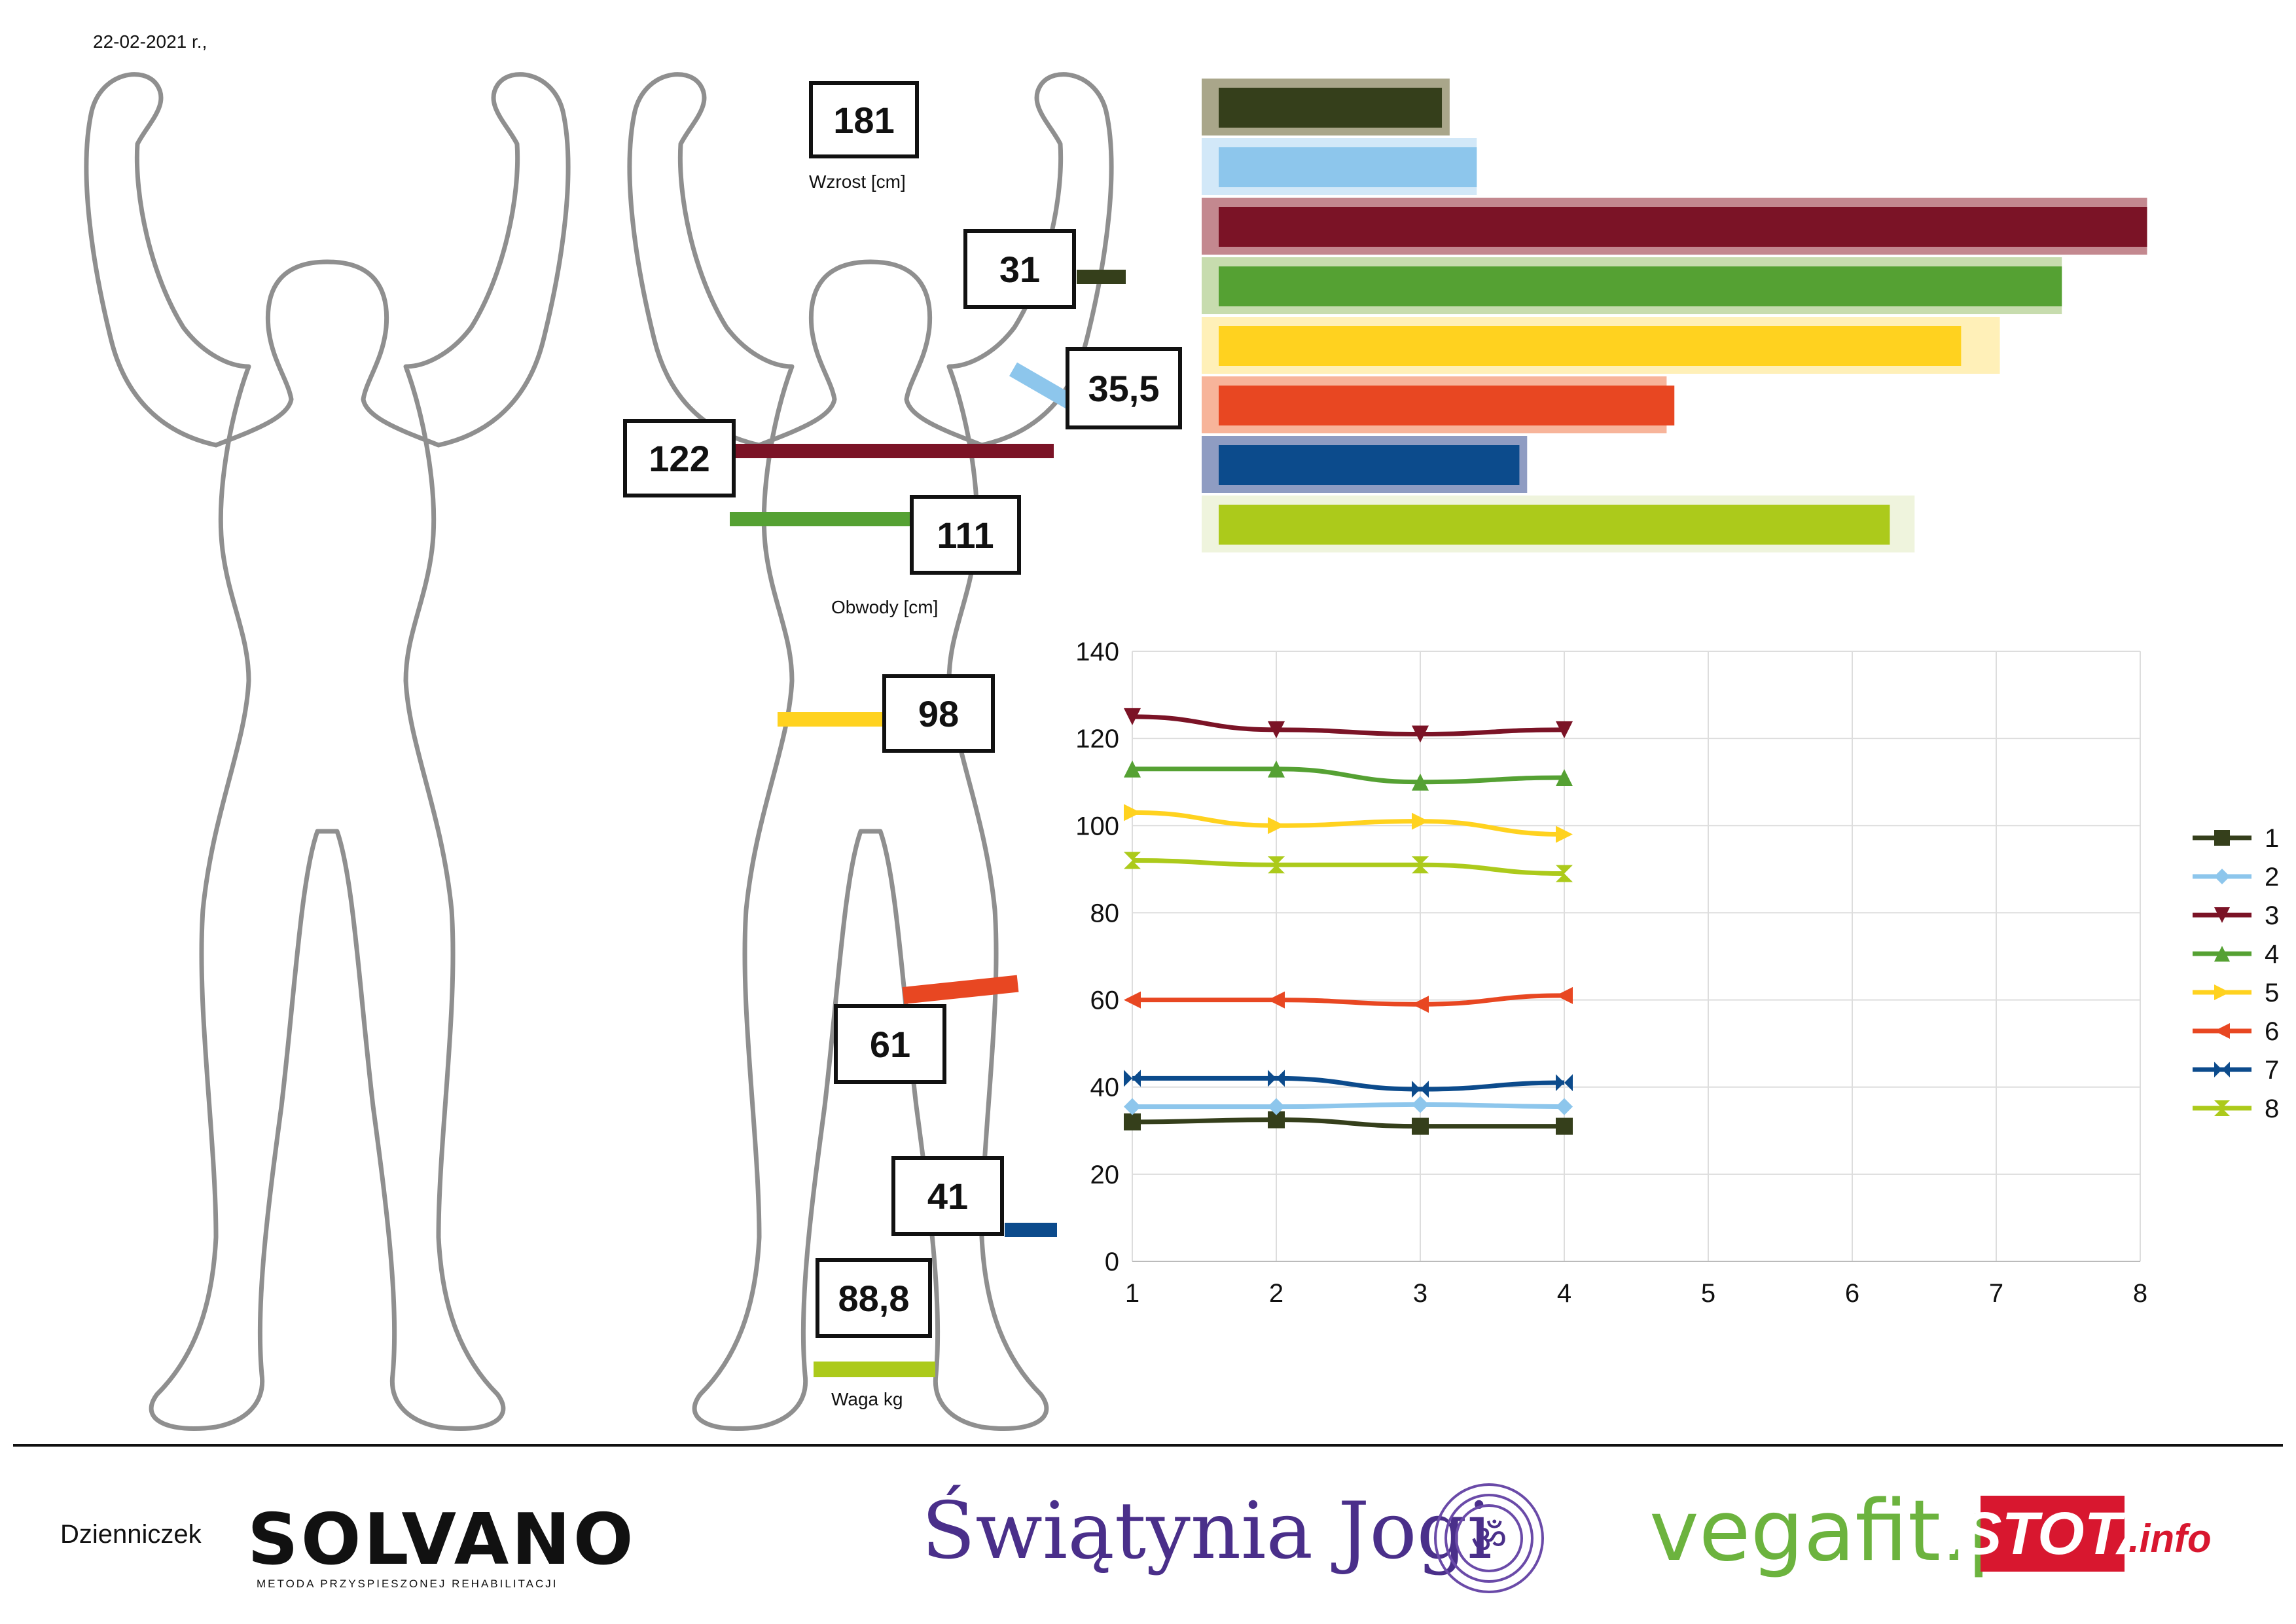 This screenshot has width=2296, height=1624. Describe the element at coordinates (1112, 1262) in the screenshot. I see `y-tick-label: 0` at that location.